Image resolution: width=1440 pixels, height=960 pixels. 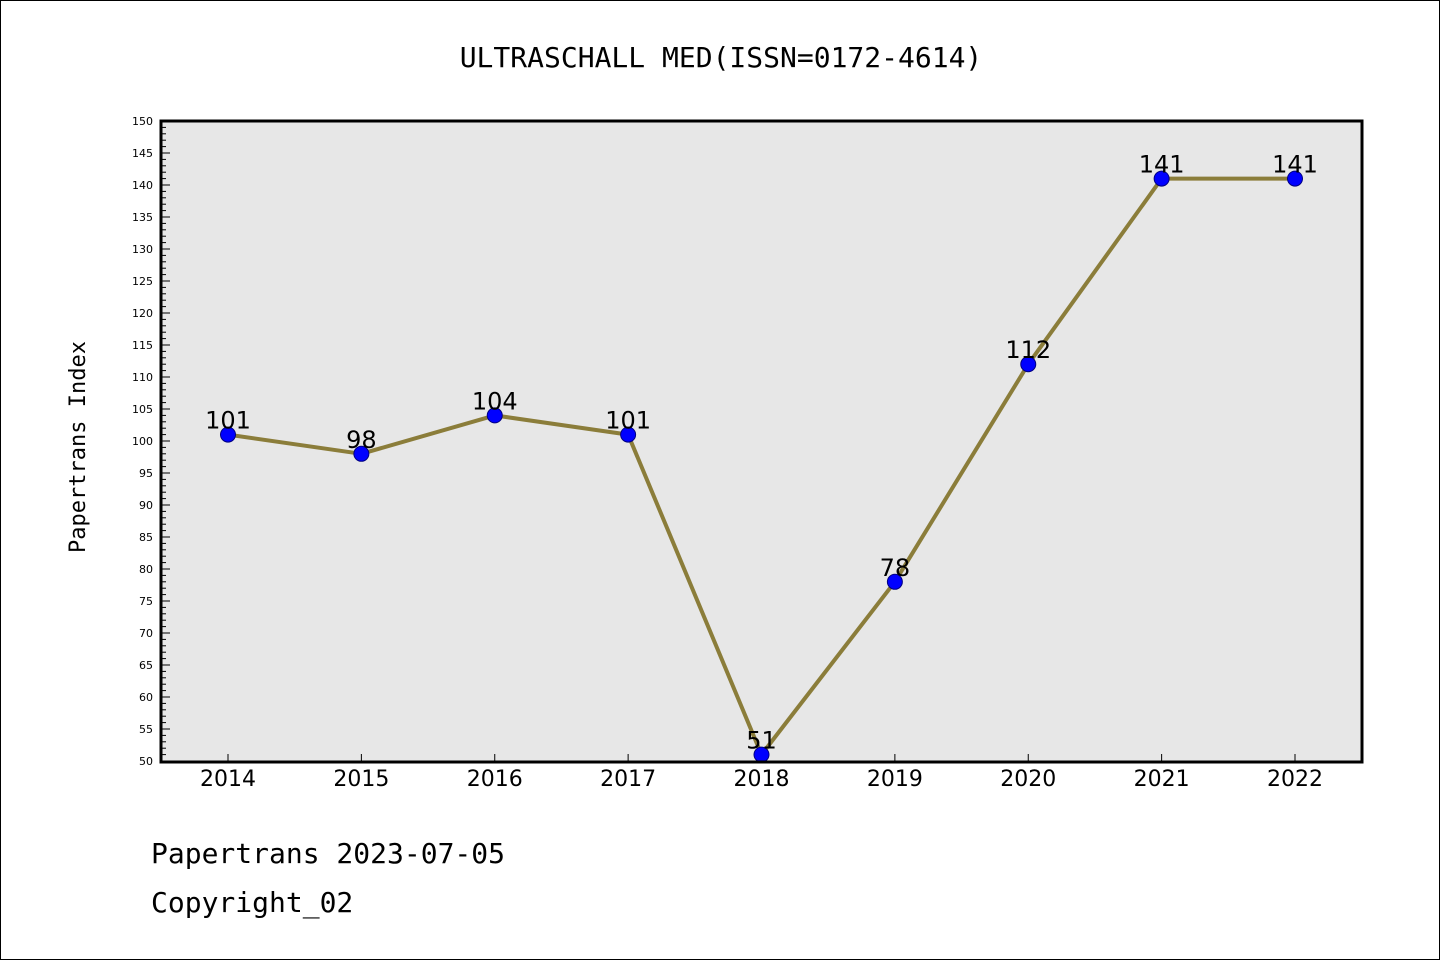 What do you see at coordinates (1028, 350) in the screenshot?
I see `data-label: 112` at bounding box center [1028, 350].